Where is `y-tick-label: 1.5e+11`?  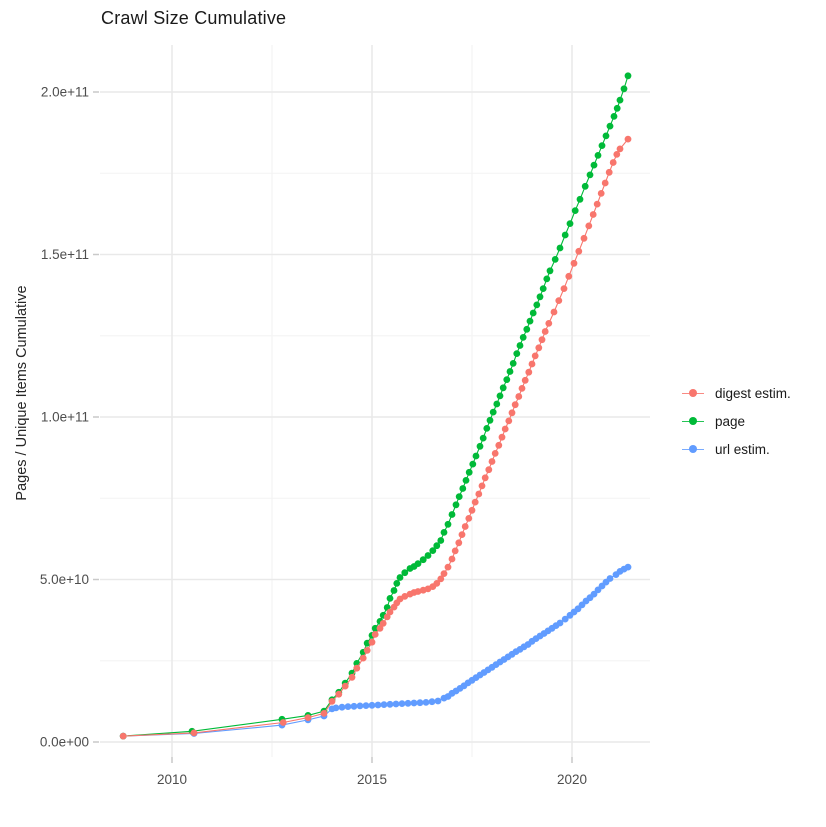 y-tick-label: 1.5e+11 is located at coordinates (65, 254).